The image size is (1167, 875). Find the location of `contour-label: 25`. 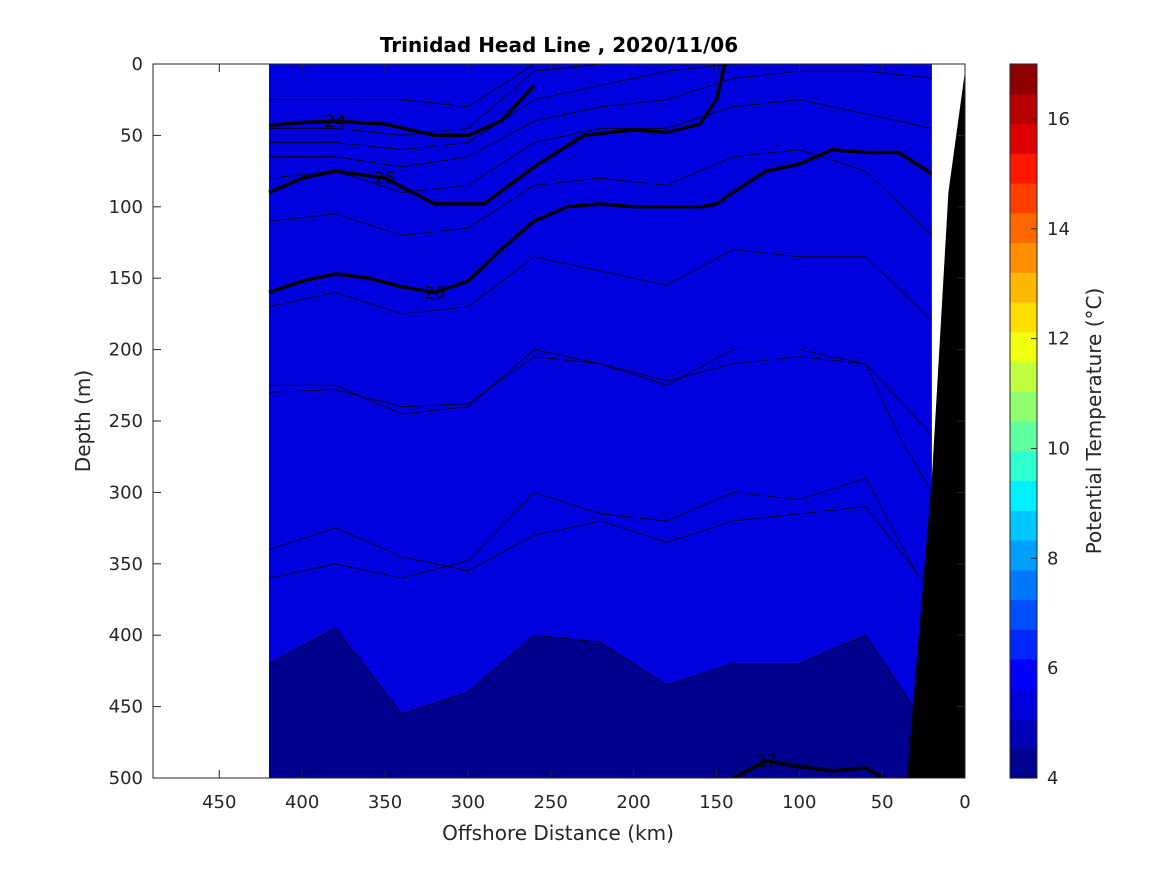

contour-label: 25 is located at coordinates (385, 179).